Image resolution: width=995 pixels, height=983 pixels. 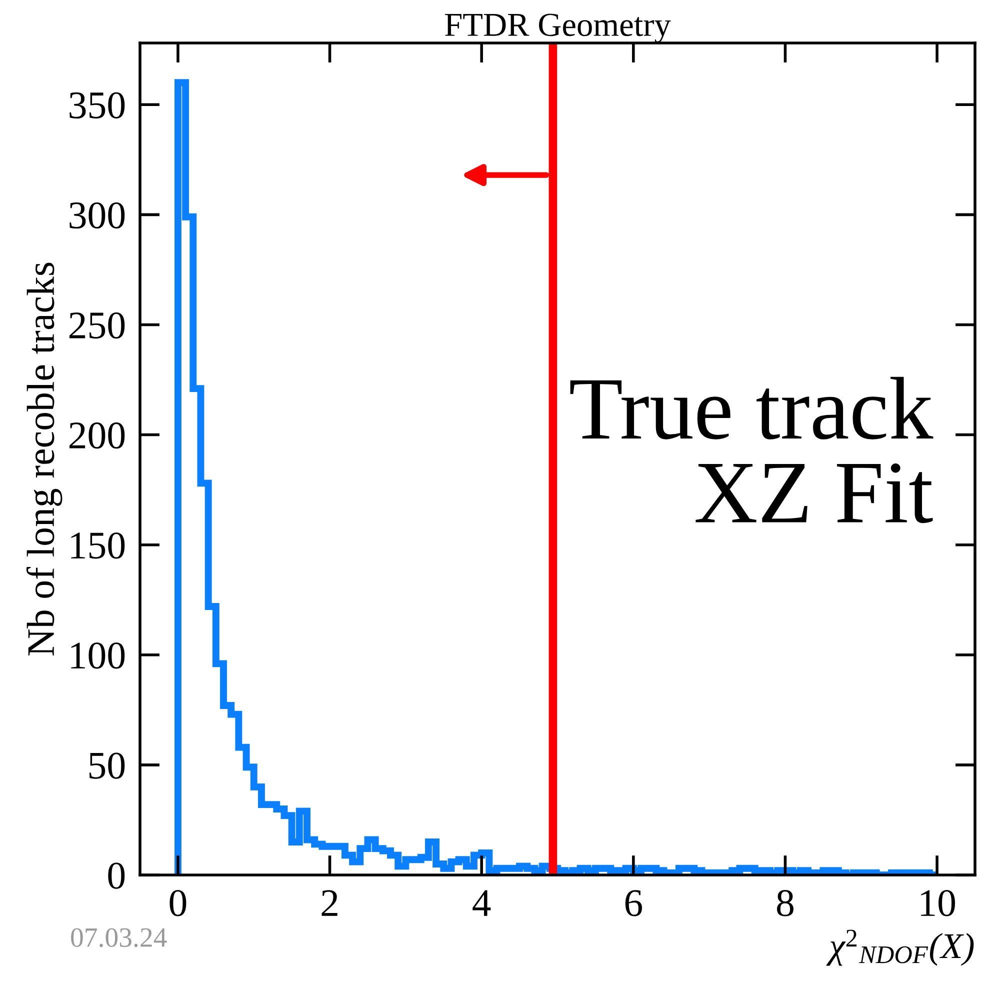 I want to click on y-tick-label: 250, so click(x=97, y=325).